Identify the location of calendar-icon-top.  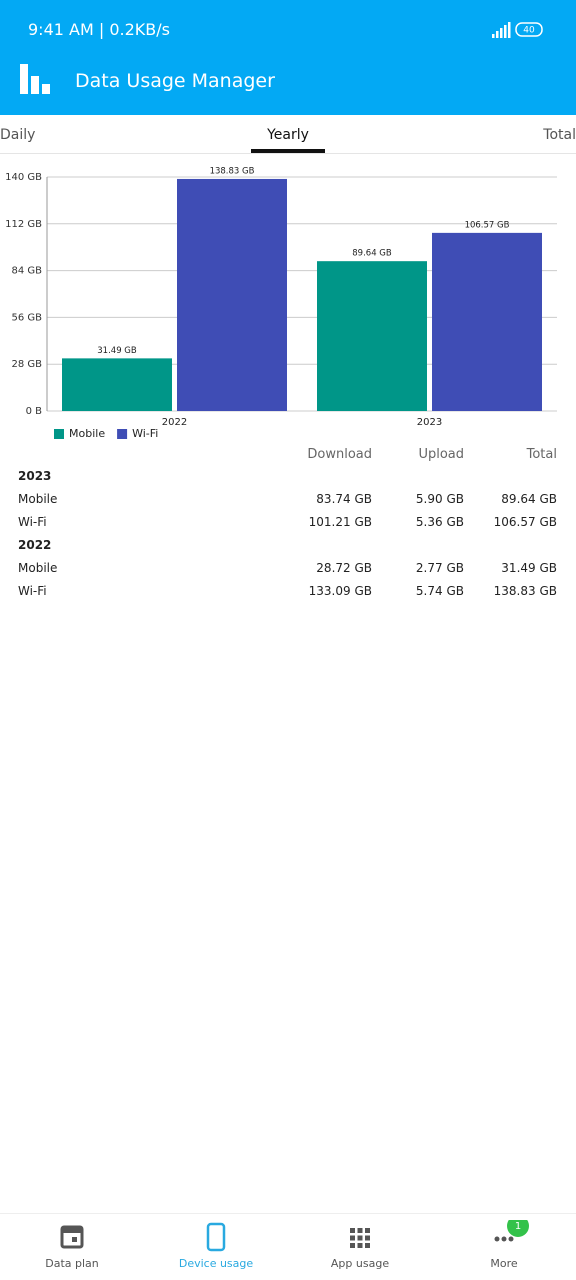
(72, 1230).